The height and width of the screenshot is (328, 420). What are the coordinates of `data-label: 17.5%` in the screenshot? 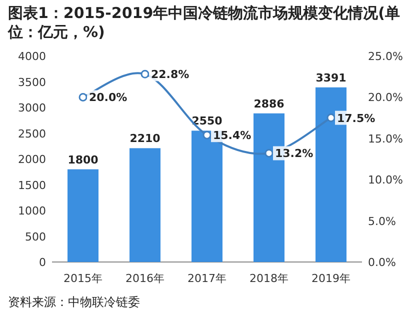 It's located at (356, 118).